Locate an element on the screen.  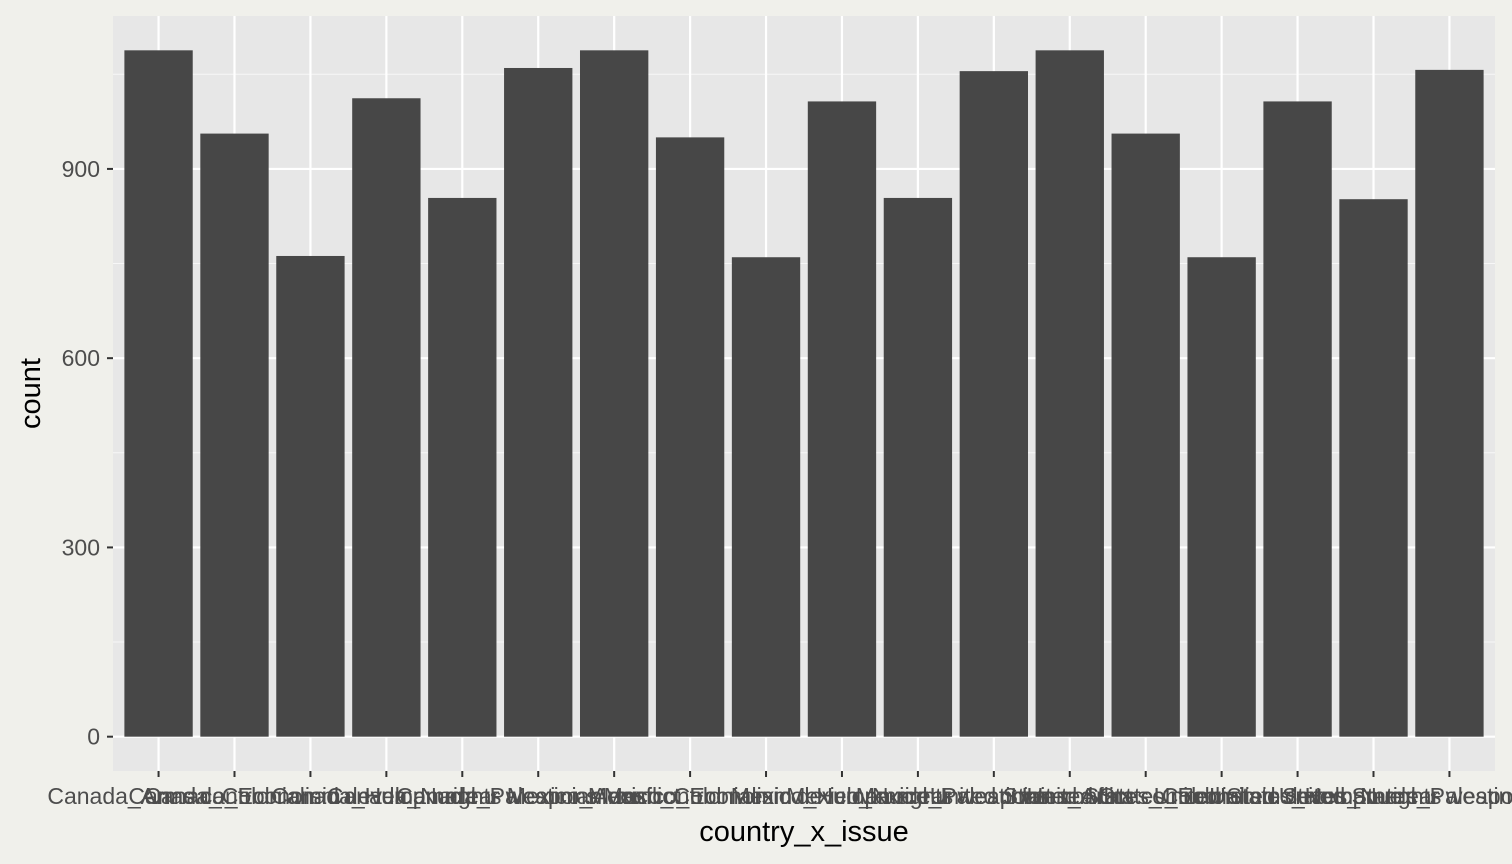
x-tick-label: United States_Palestinian conflict is located at coordinates (1395, 796).